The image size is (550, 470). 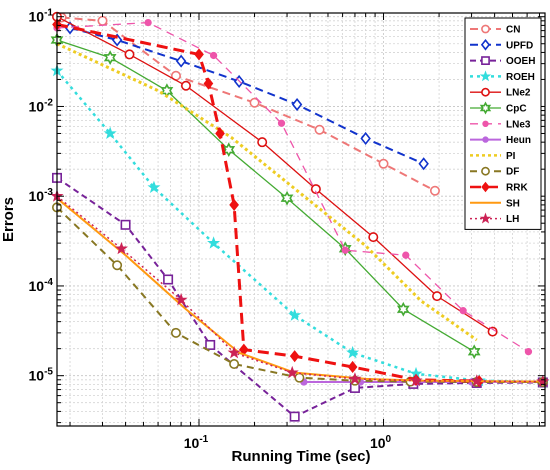 What do you see at coordinates (513, 30) in the screenshot?
I see `legend-label-cn: CN` at bounding box center [513, 30].